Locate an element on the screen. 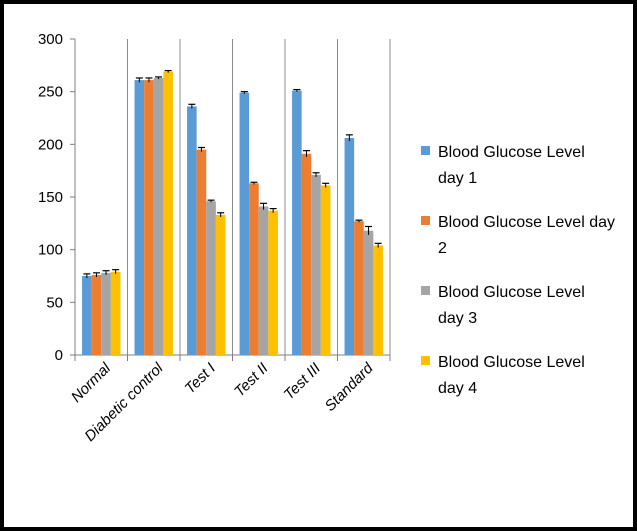 This screenshot has width=637, height=531. legend-label: Blood Glucose Level day is located at coordinates (526, 222).